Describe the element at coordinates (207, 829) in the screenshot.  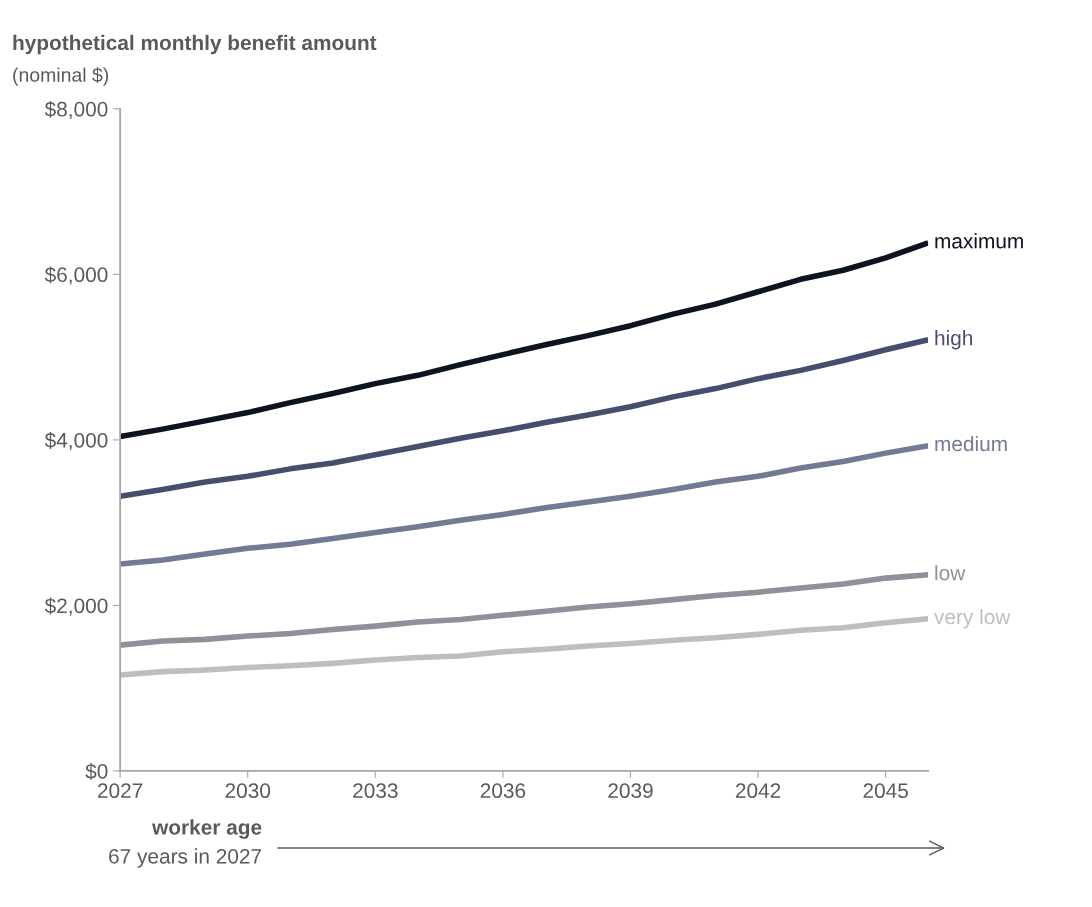
I see `x-axis-title: worker age` at that location.